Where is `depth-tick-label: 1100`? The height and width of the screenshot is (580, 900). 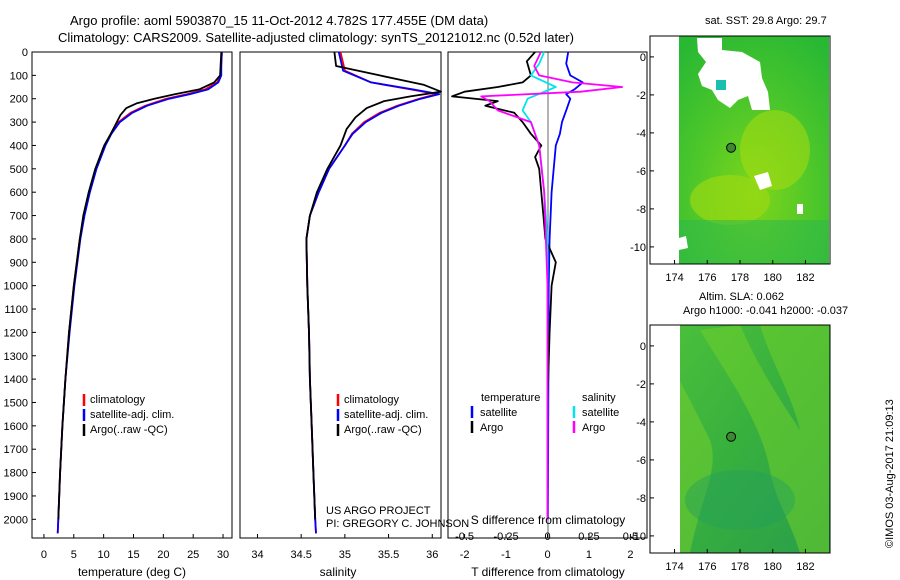
depth-tick-label: 1100 is located at coordinates (16, 310).